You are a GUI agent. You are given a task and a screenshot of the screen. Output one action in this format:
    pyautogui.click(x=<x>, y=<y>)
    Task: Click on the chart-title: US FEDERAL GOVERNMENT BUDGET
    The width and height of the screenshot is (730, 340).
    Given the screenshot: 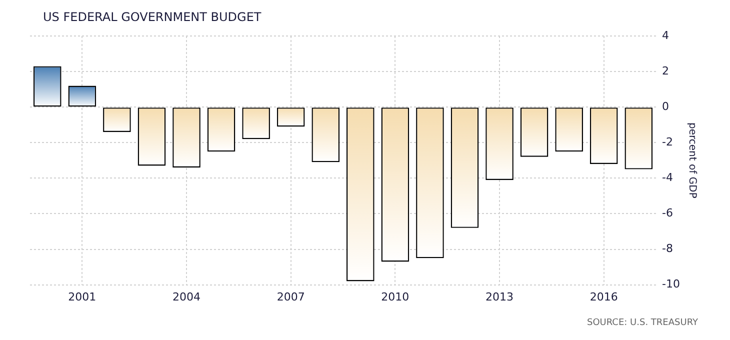 What is the action you would take?
    pyautogui.click(x=152, y=17)
    